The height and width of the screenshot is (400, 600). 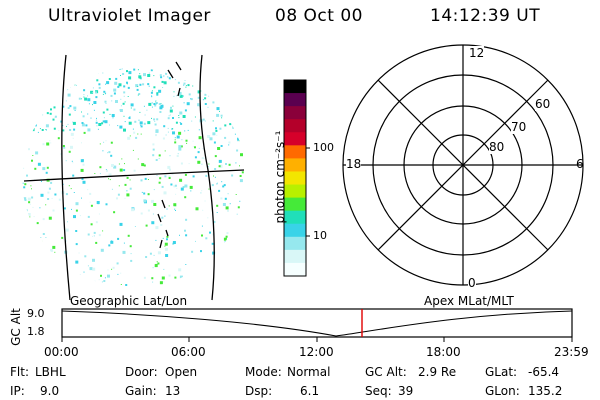 What do you see at coordinates (485, 16) in the screenshot?
I see `time-label: 14:12:39 UT` at bounding box center [485, 16].